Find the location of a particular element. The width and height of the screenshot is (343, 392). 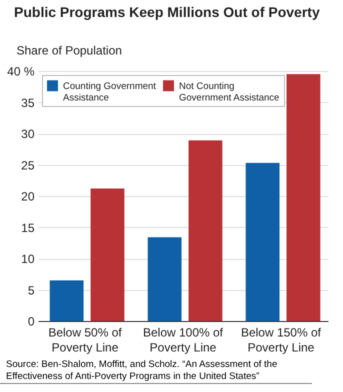

x-tick-label: Below 100% of Poverty Line is located at coordinates (183, 340).